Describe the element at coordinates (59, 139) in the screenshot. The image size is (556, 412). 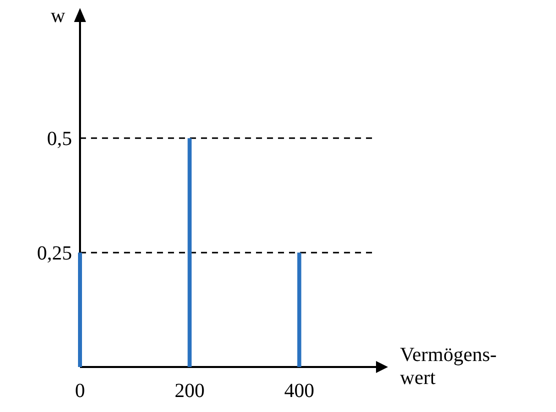
I see `y-tick-label: 0,5` at that location.